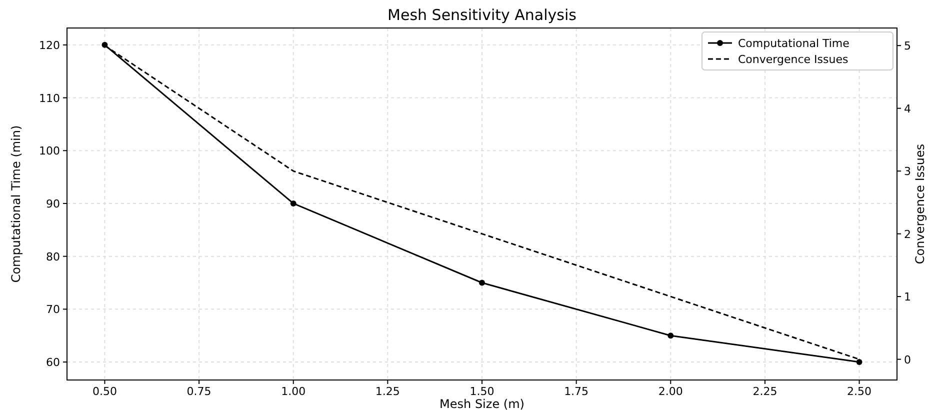 Image resolution: width=930 pixels, height=410 pixels. What do you see at coordinates (49, 45) in the screenshot?
I see `y-tick-label: 120` at bounding box center [49, 45].